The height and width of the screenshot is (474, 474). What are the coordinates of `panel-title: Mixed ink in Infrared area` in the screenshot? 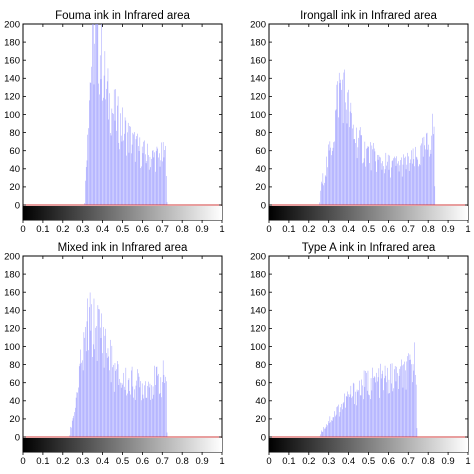 It's located at (123, 248).